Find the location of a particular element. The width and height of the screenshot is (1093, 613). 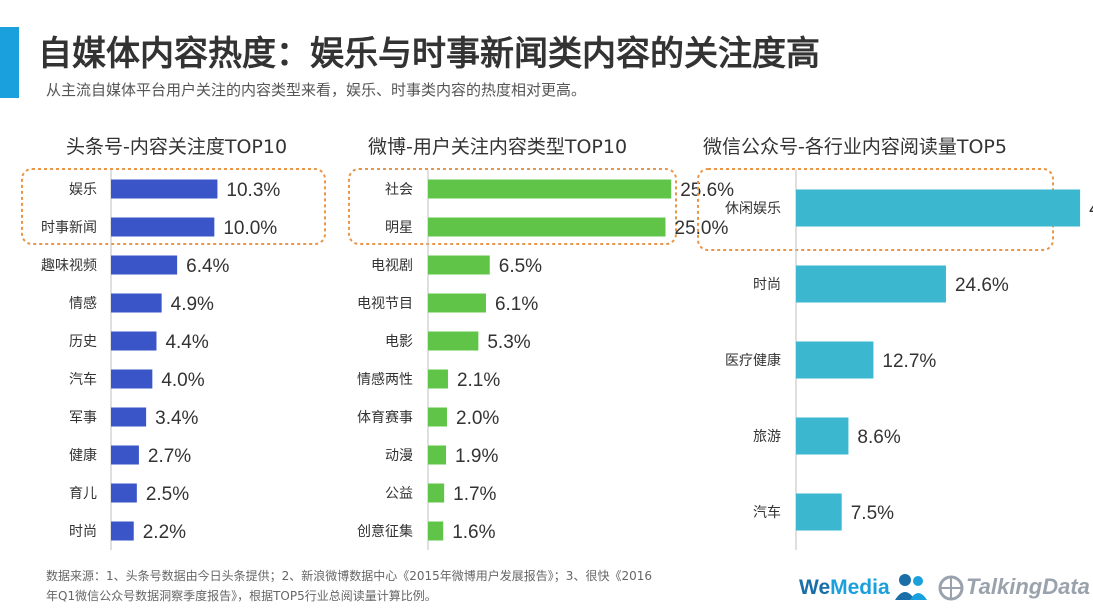

talkingdata-logo-icon is located at coordinates (951, 588).